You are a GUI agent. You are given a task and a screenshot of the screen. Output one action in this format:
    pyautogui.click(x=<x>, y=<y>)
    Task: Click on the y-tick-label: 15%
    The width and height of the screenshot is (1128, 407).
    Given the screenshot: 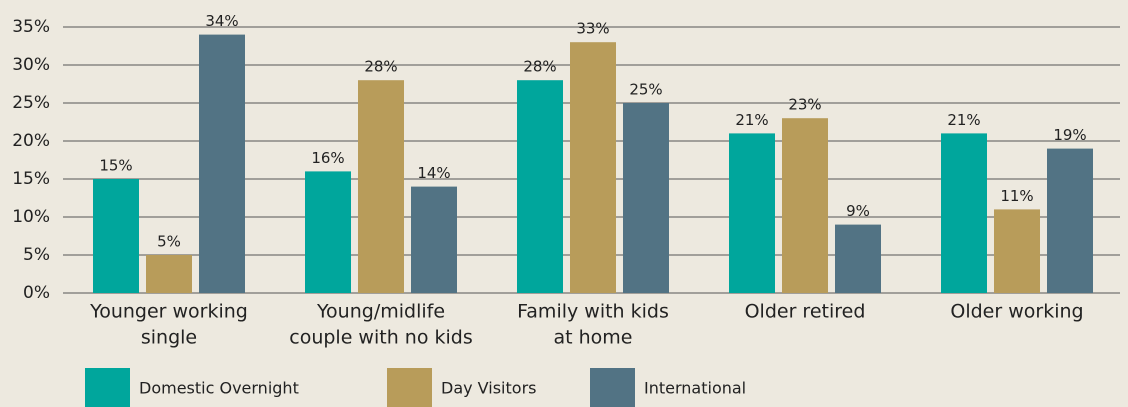 What is the action you would take?
    pyautogui.click(x=31, y=179)
    